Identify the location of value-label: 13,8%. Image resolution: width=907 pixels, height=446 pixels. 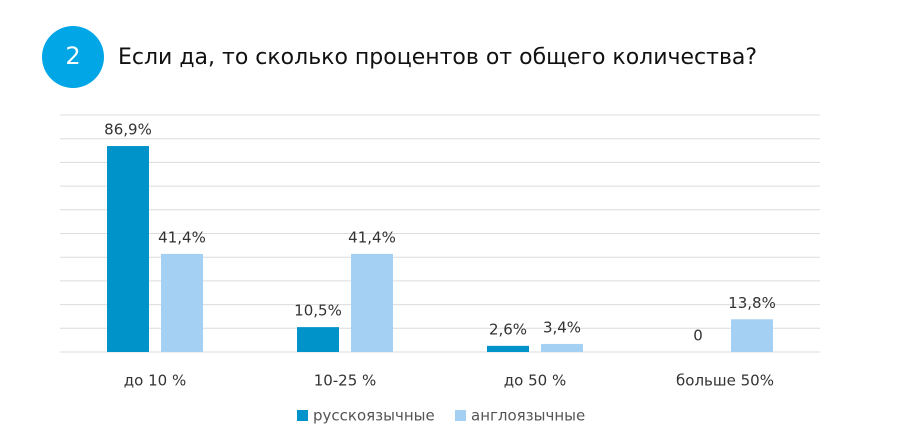
(752, 303).